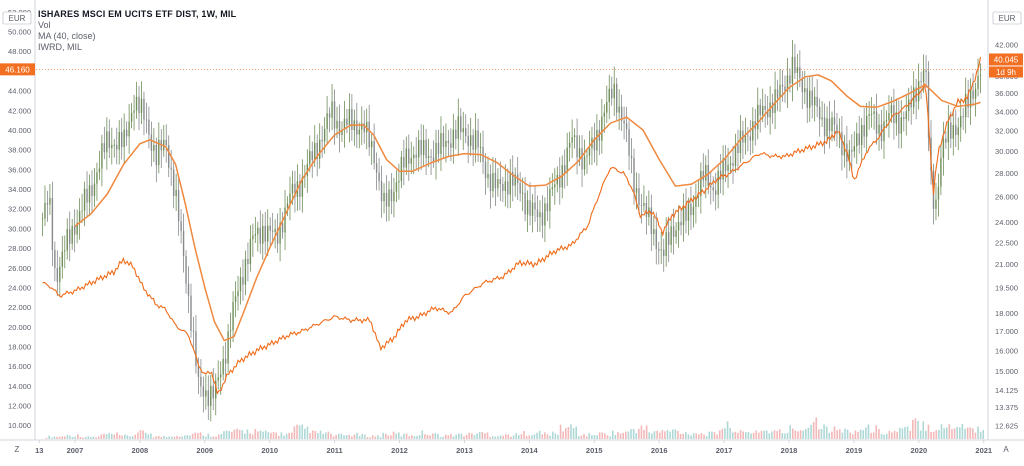 This screenshot has height=466, width=1024. I want to click on time-tick-3: 2009, so click(204, 450).